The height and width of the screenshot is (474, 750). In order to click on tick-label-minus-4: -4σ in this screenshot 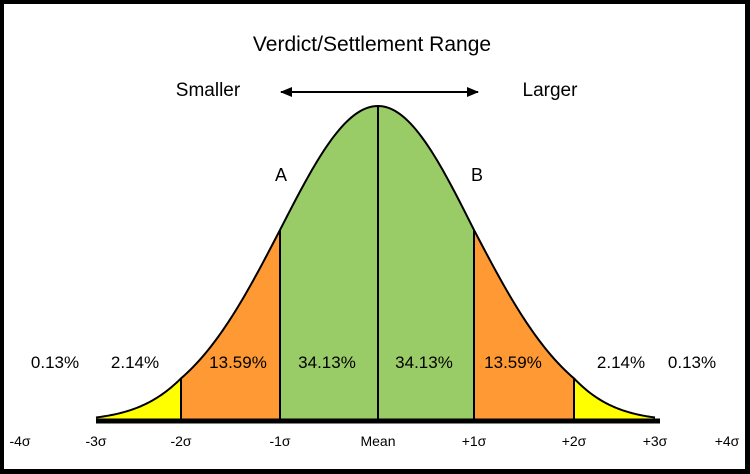, I will do `click(19, 441)`.